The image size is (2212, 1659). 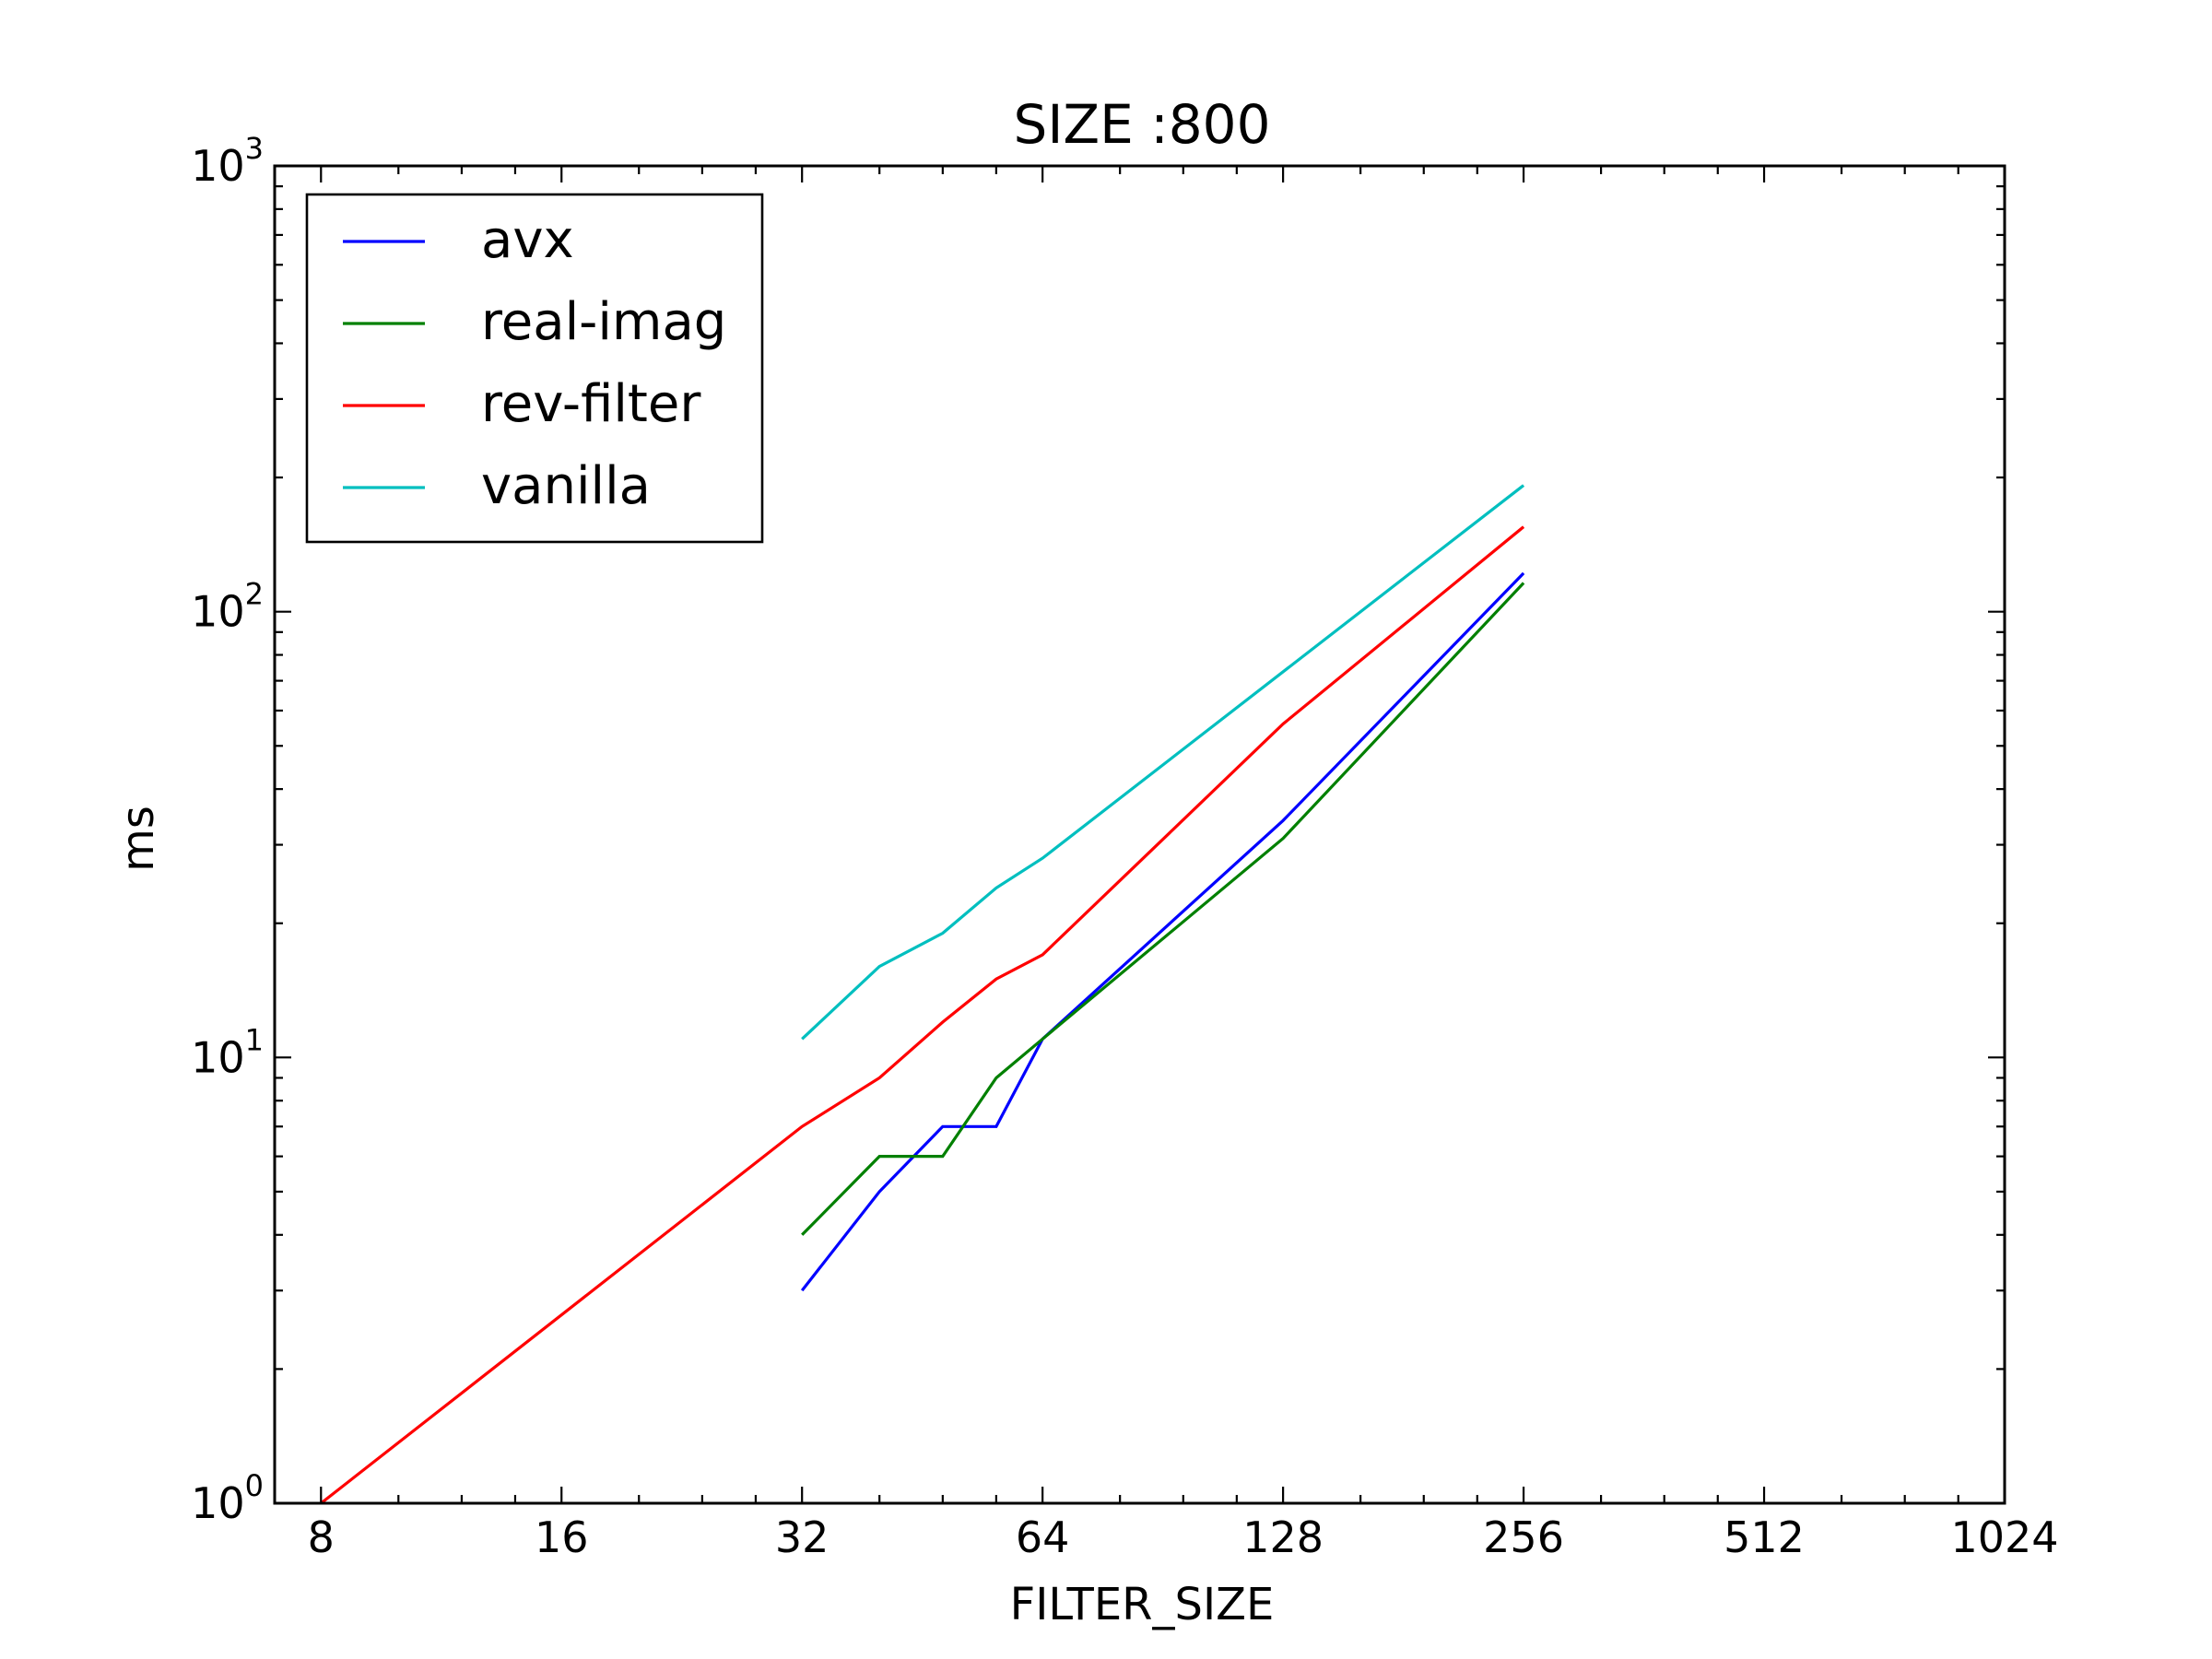 I want to click on x-tick-label: 64, so click(x=1043, y=1537).